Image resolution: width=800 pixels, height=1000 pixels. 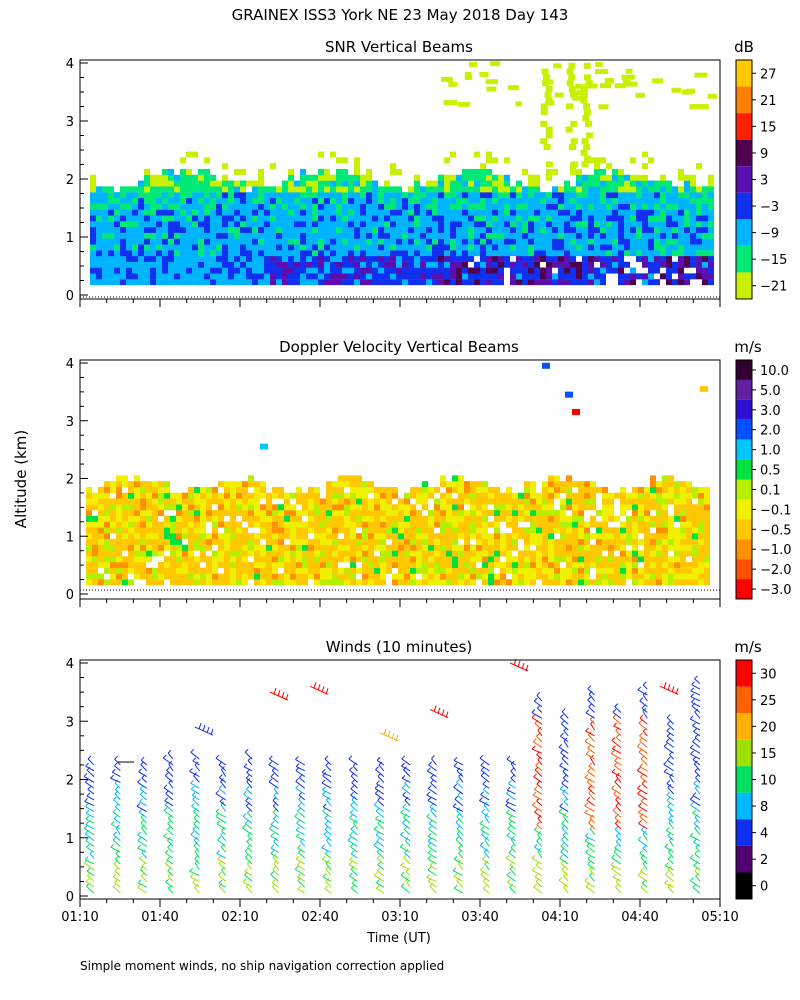 I want to click on colorbar-label: 3, so click(x=764, y=181).